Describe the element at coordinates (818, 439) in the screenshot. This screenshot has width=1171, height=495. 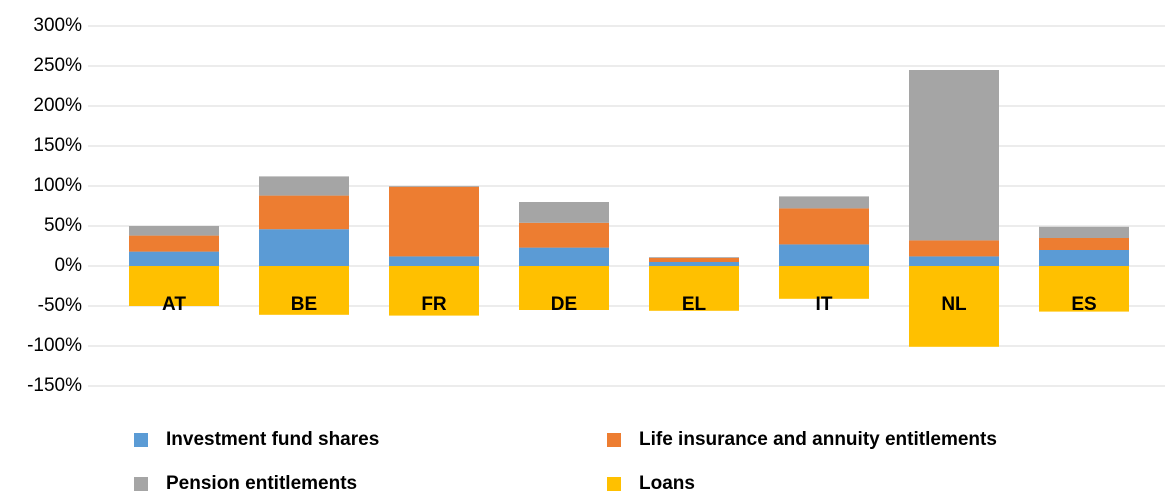
I see `legend-label: Life insurance and annuity entitlements` at that location.